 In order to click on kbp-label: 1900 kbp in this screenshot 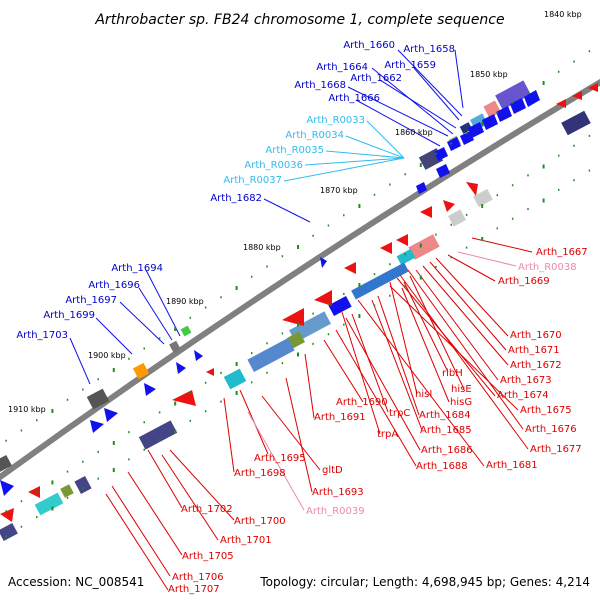, I will do `click(107, 355)`.